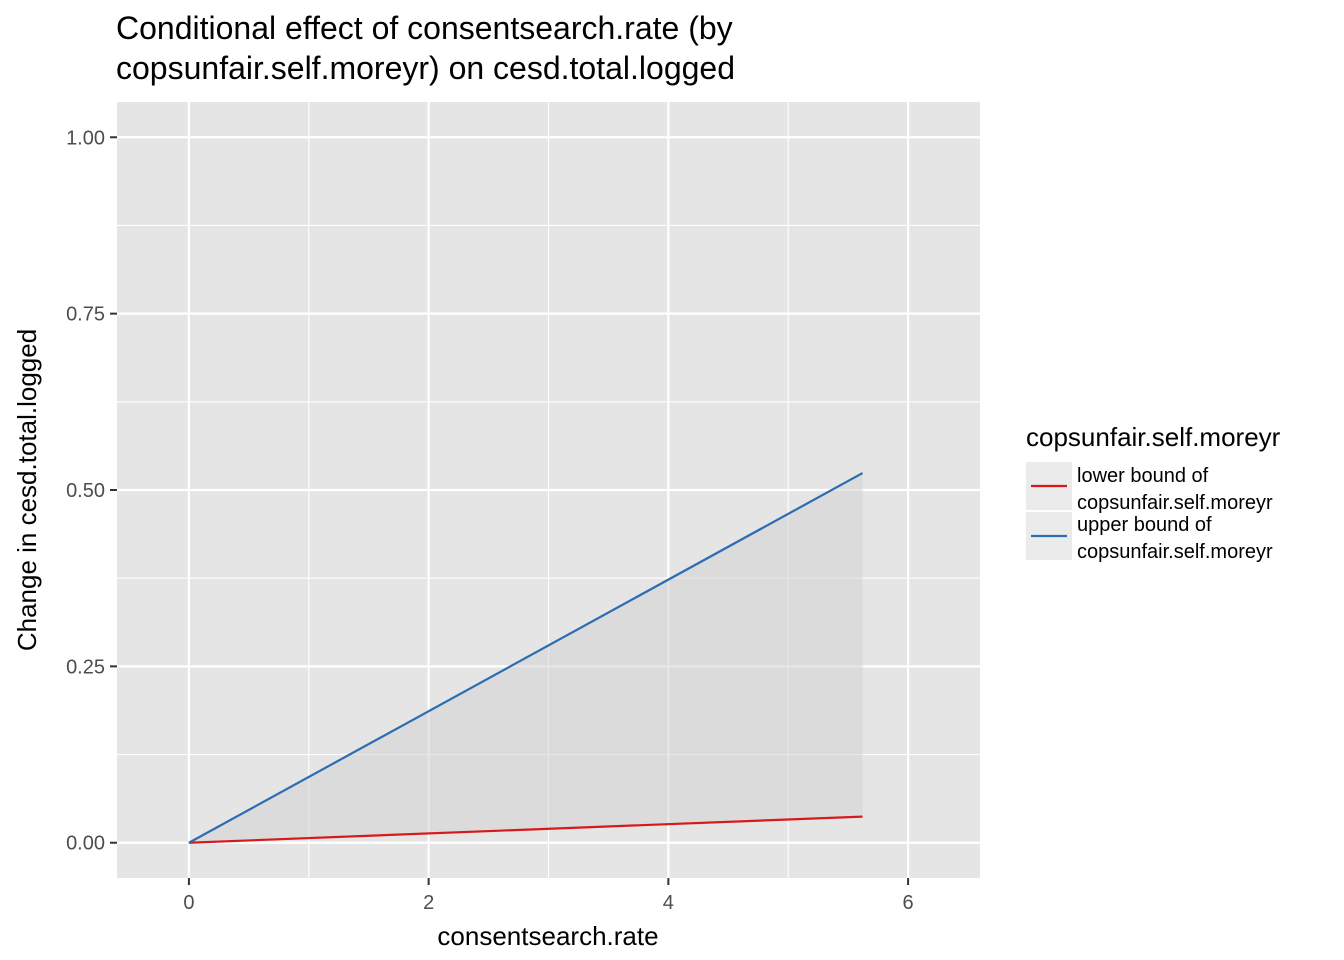  I want to click on y-tick-label: 0.50, so click(85, 491).